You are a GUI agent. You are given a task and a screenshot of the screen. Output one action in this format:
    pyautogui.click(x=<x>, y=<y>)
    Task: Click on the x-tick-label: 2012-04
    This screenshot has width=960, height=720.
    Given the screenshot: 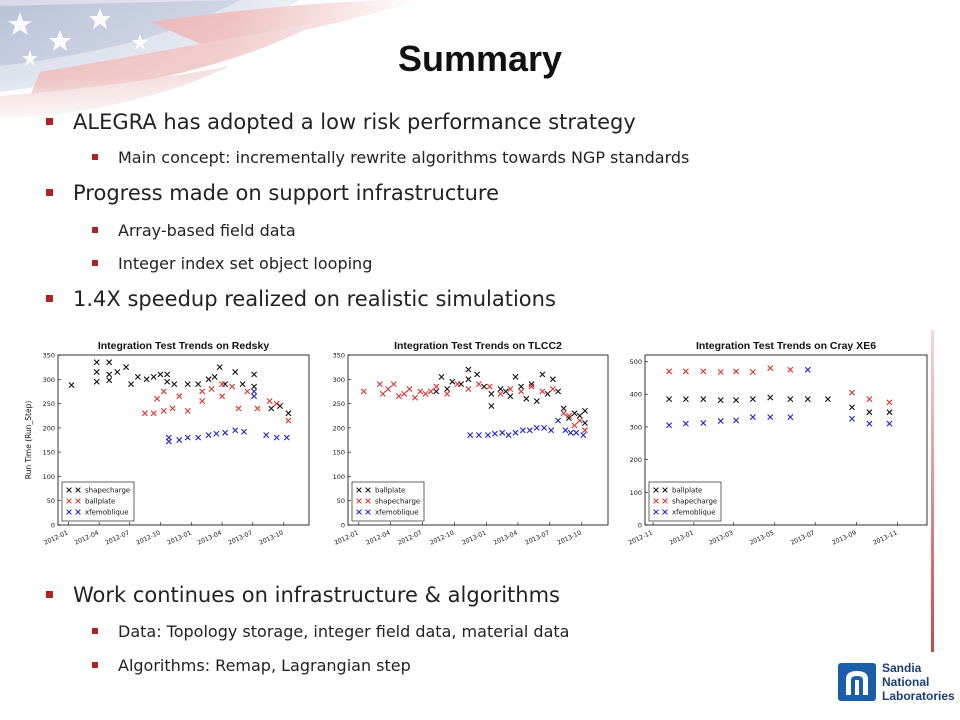 What is the action you would take?
    pyautogui.click(x=378, y=537)
    